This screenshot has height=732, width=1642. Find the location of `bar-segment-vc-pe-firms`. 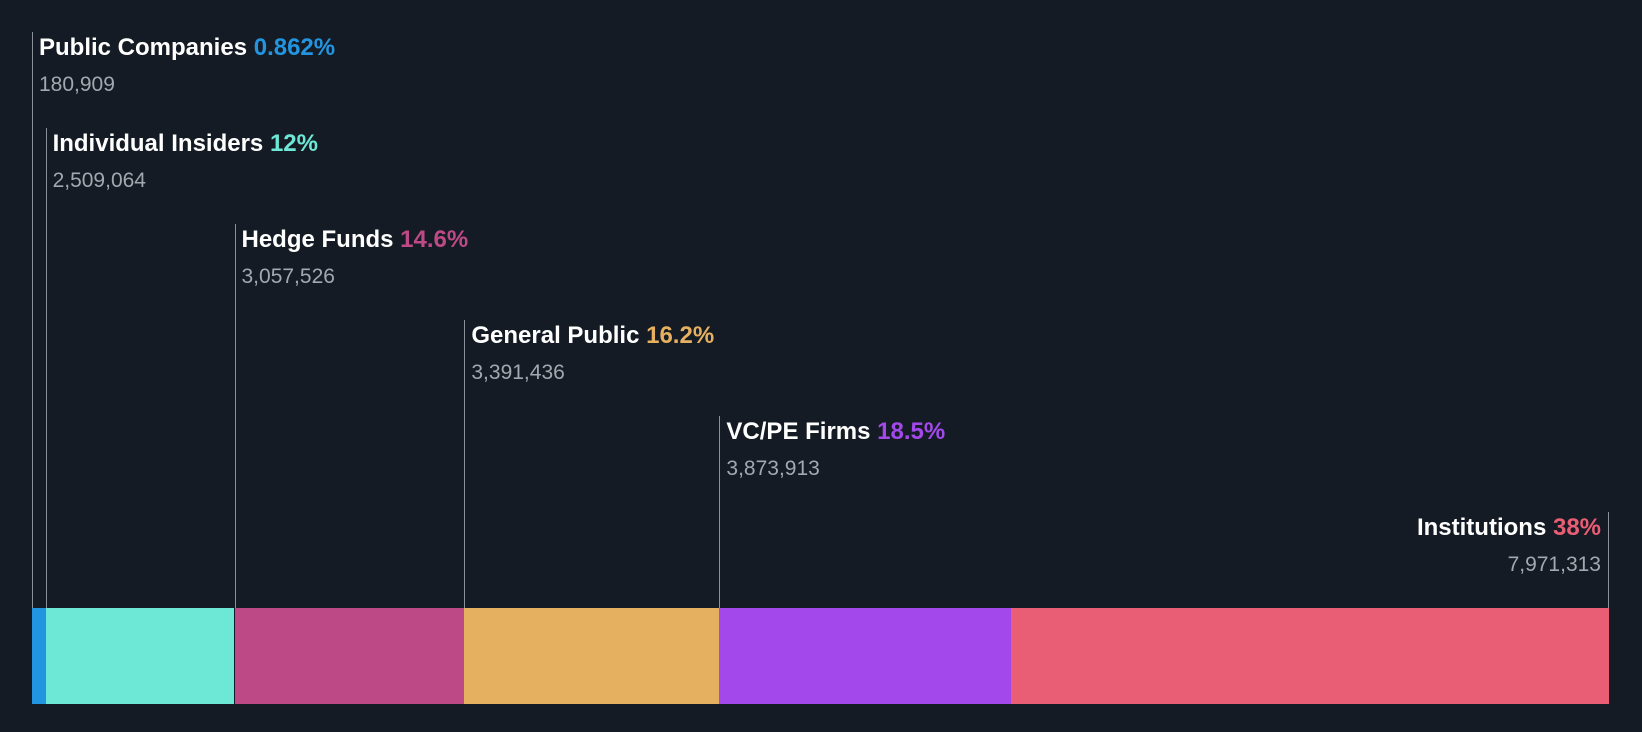

bar-segment-vc-pe-firms is located at coordinates (865, 656).